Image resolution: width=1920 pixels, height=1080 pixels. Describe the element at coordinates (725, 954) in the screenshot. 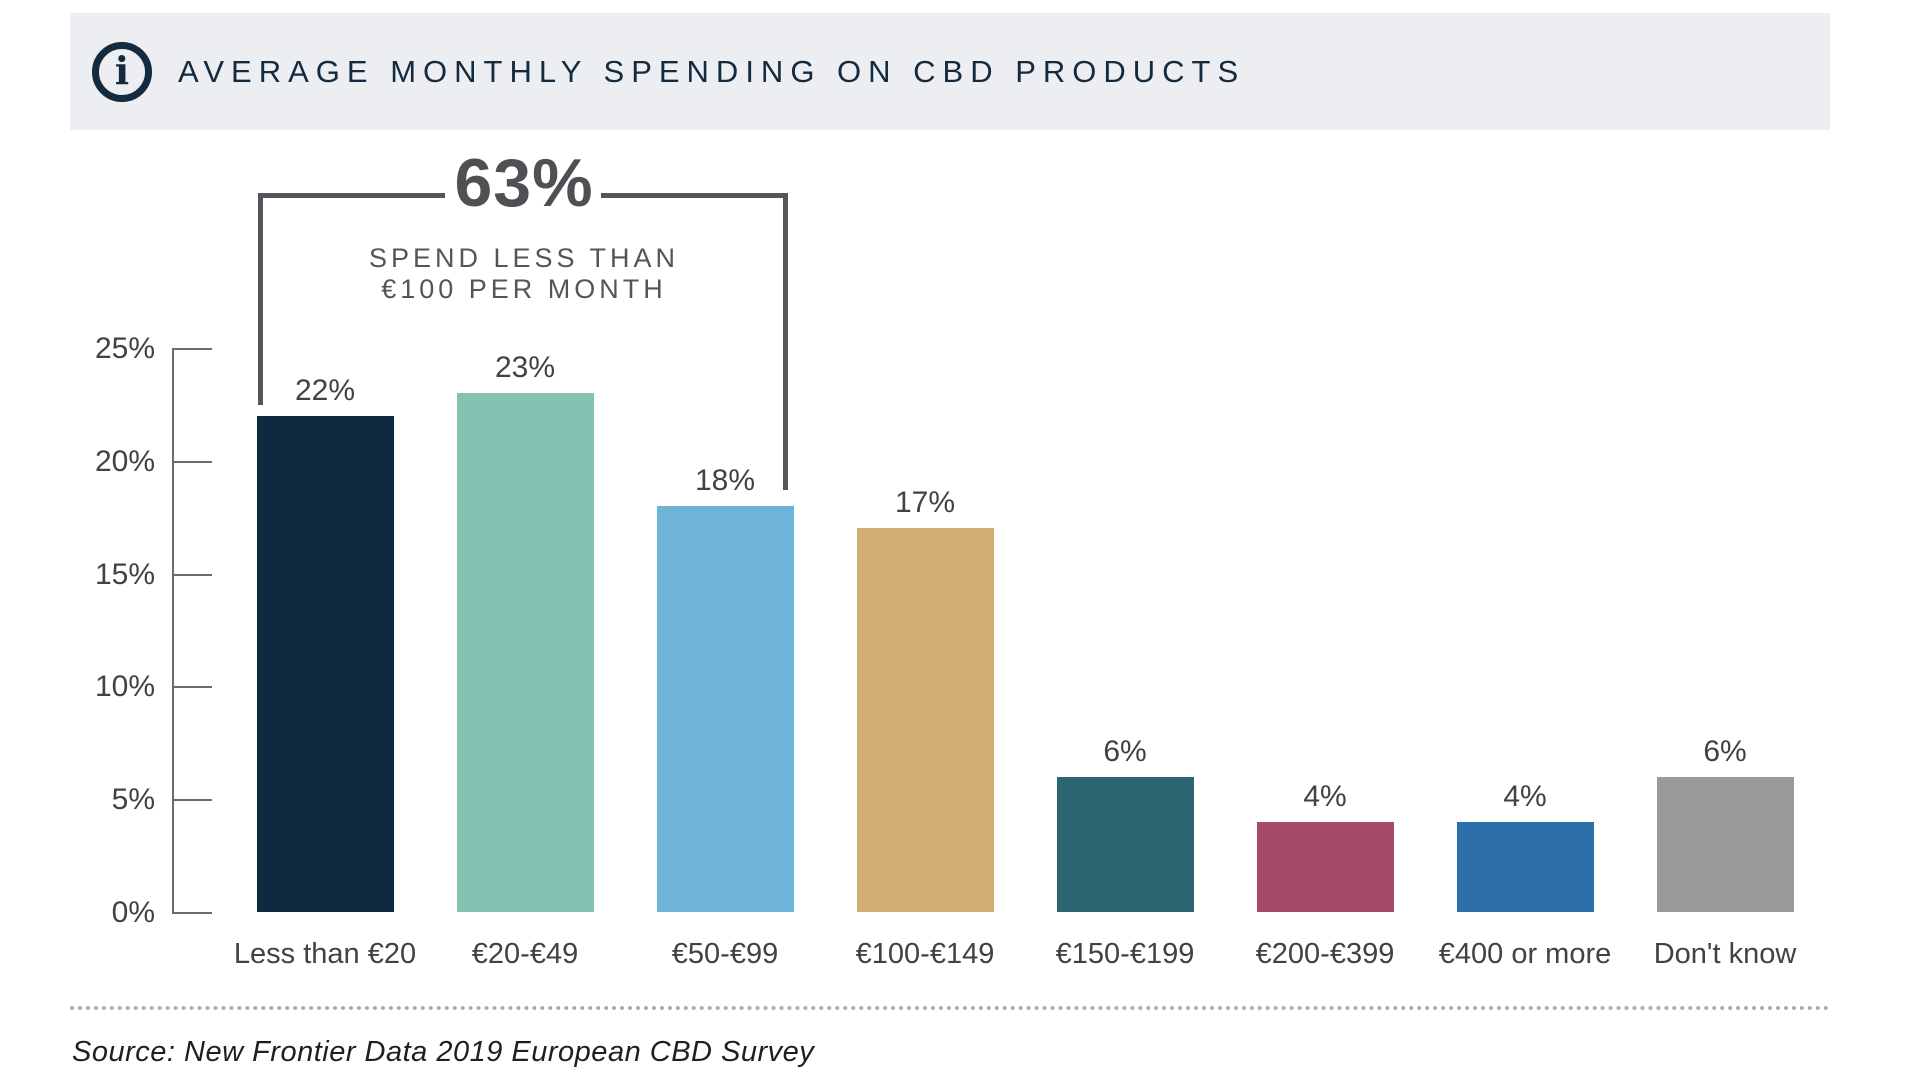

I see `x-axis-category-label: €50-€99` at that location.